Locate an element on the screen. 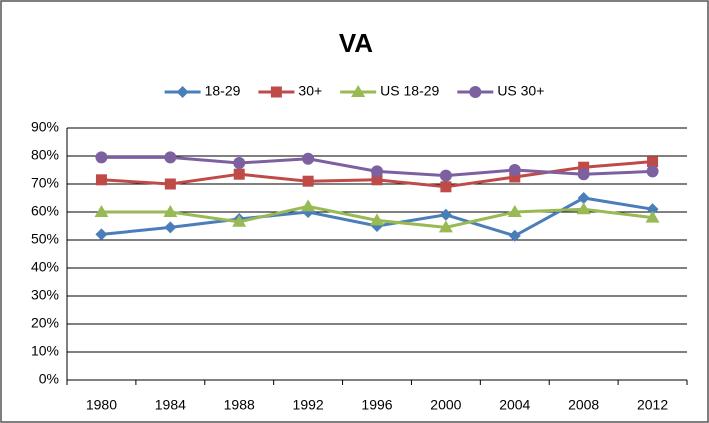 The width and height of the screenshot is (709, 423). x-tick-label: 1996 is located at coordinates (376, 405).